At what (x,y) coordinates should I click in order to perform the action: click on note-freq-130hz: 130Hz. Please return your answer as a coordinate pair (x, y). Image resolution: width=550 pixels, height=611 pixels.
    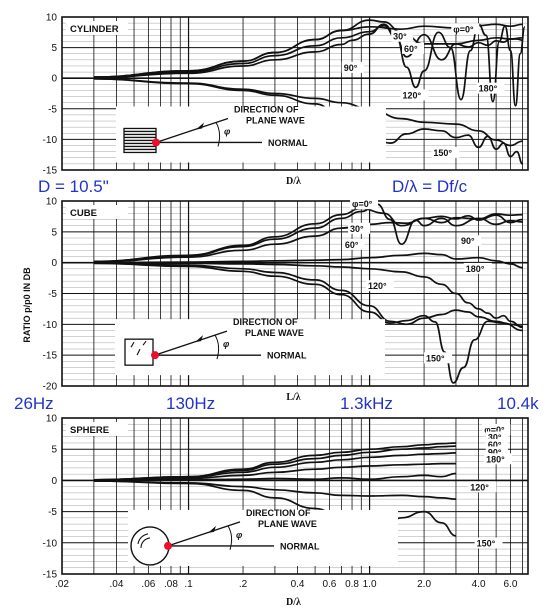
    Looking at the image, I should click on (190, 403).